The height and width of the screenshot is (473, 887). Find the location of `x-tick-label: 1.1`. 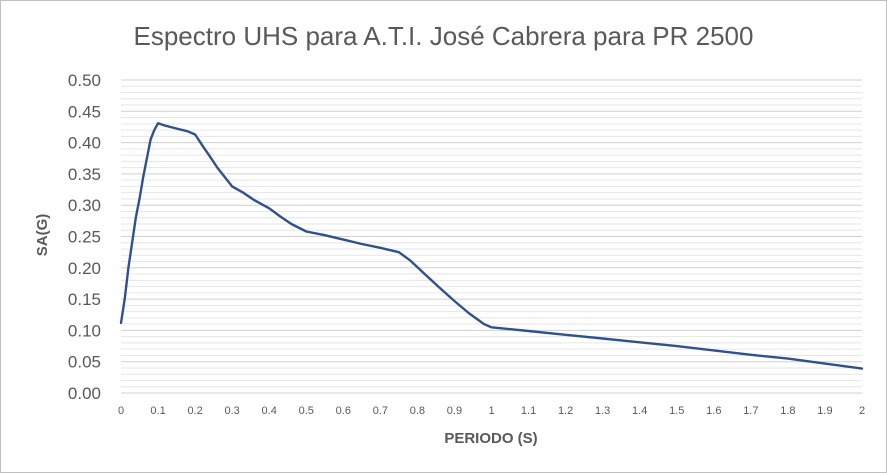

x-tick-label: 1.1 is located at coordinates (528, 411).